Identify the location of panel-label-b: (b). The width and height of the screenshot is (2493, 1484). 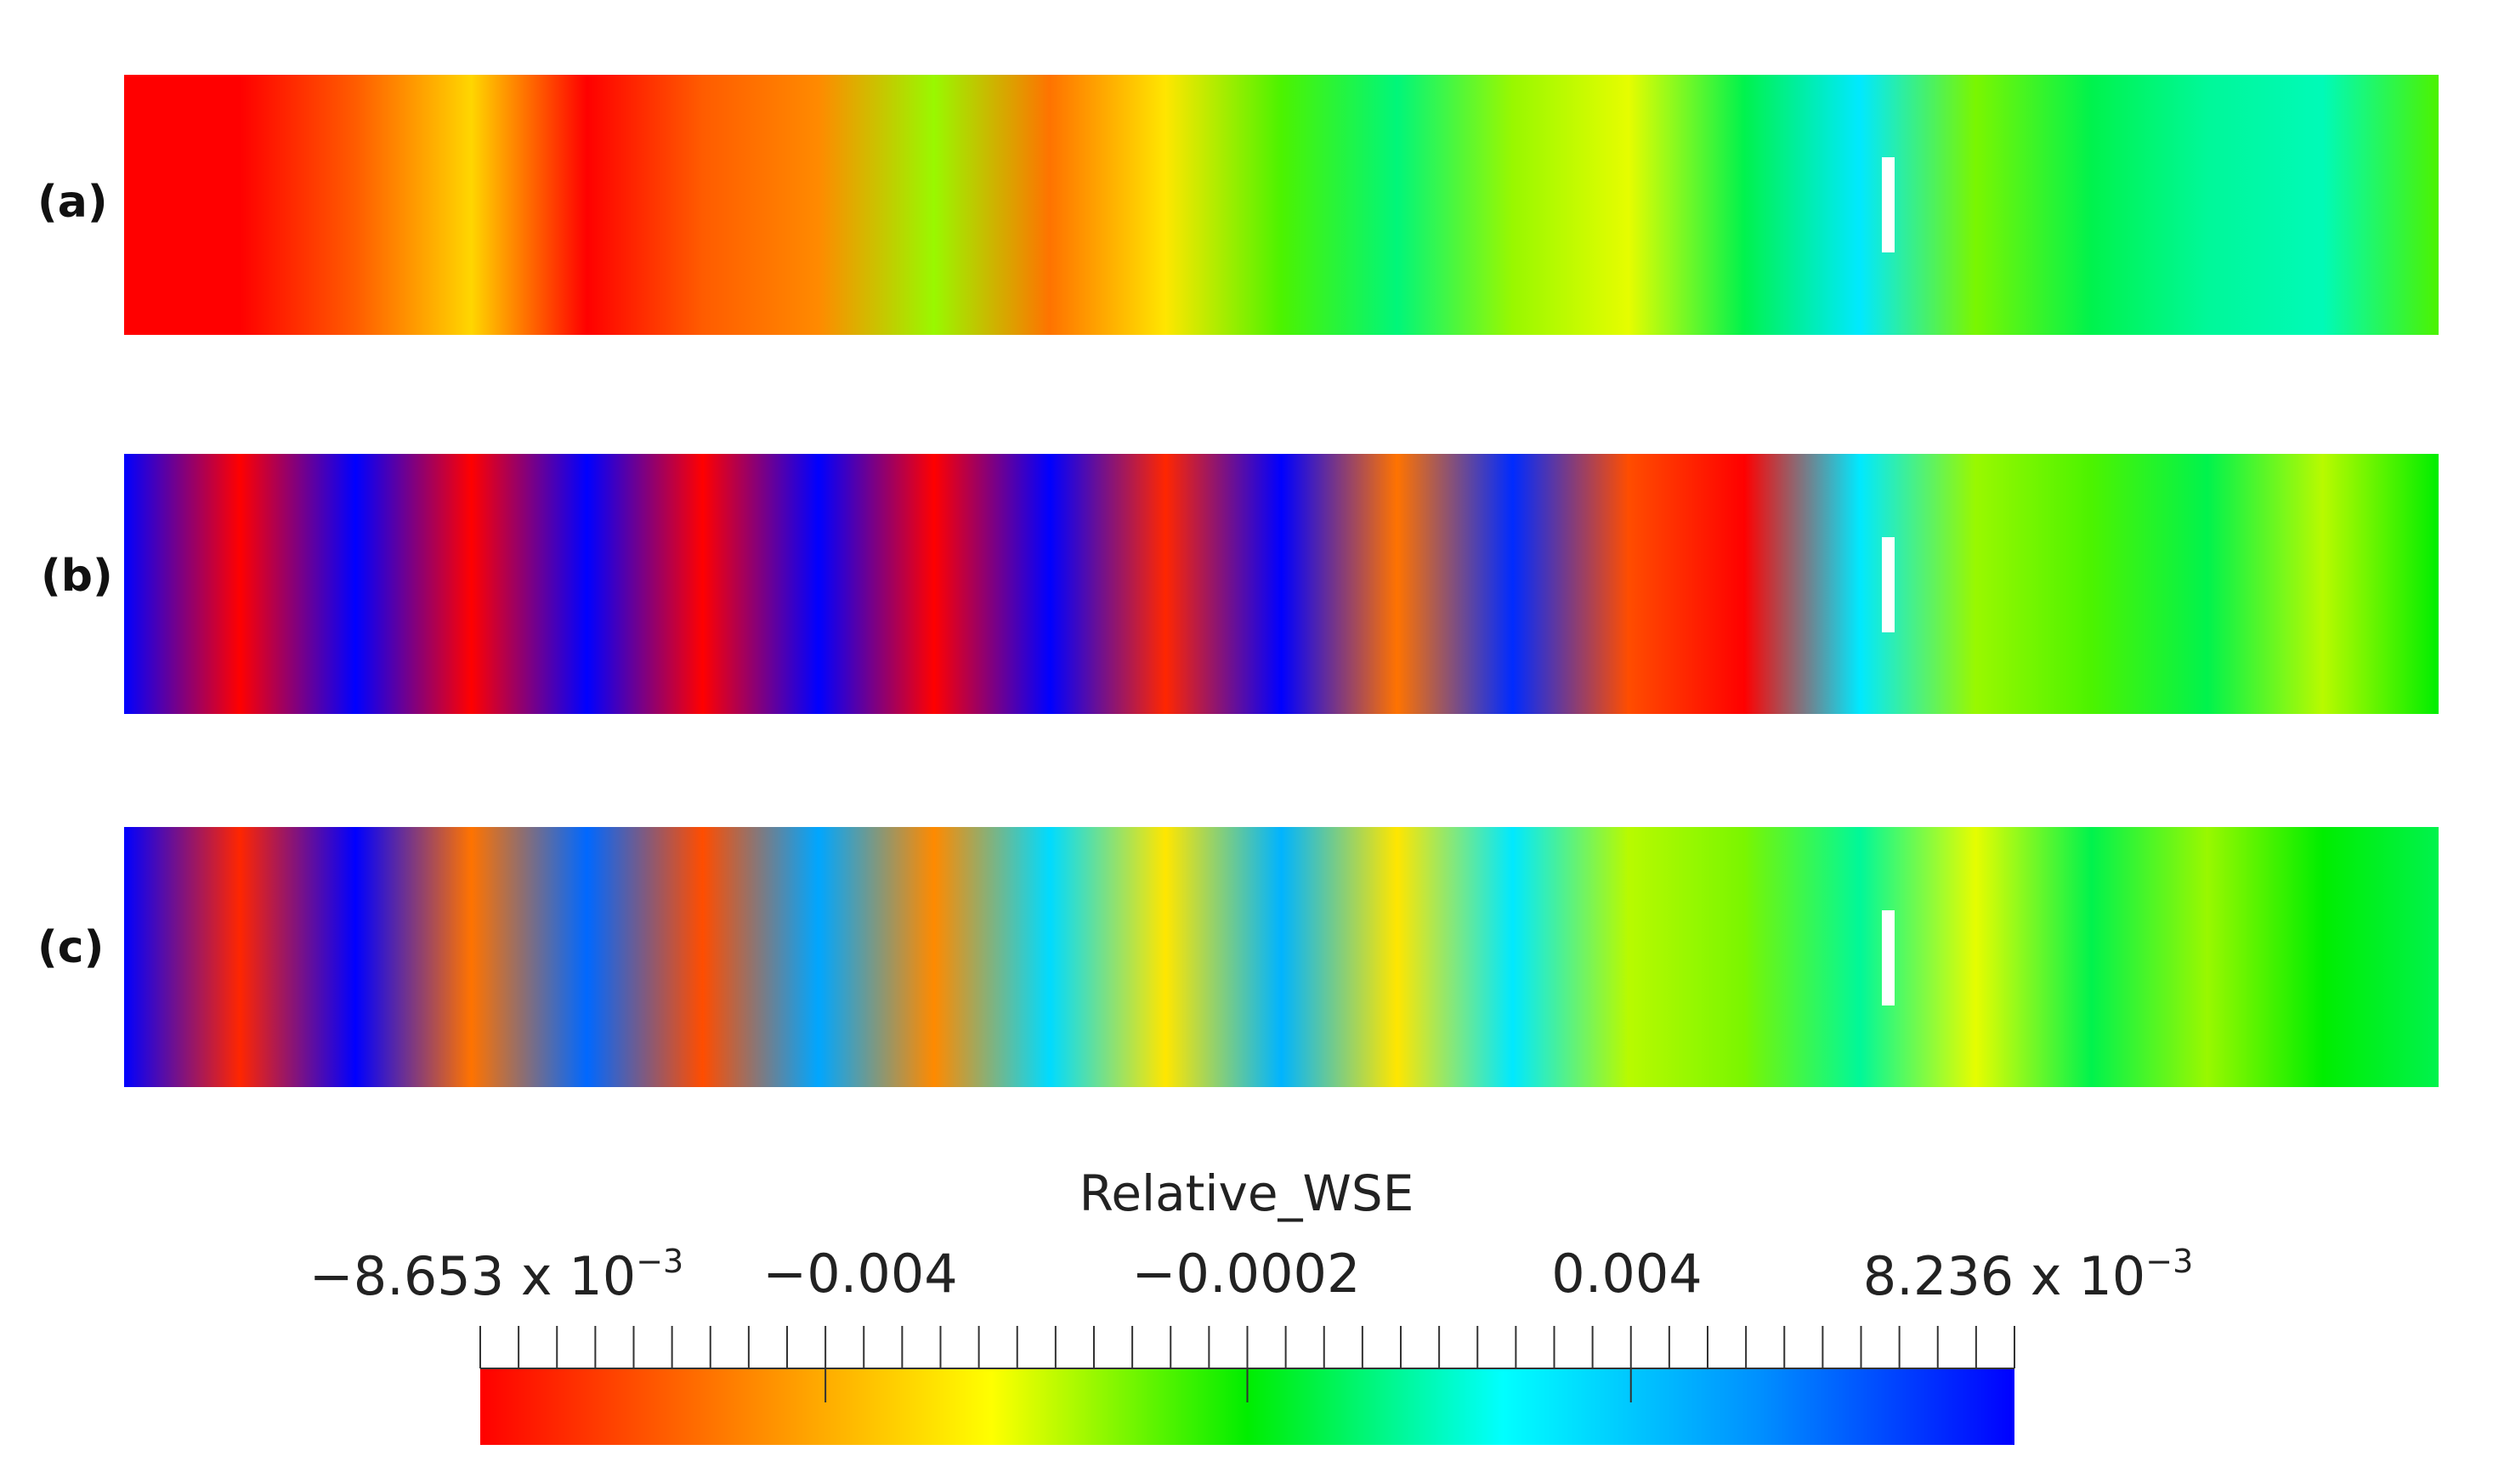
(77, 576).